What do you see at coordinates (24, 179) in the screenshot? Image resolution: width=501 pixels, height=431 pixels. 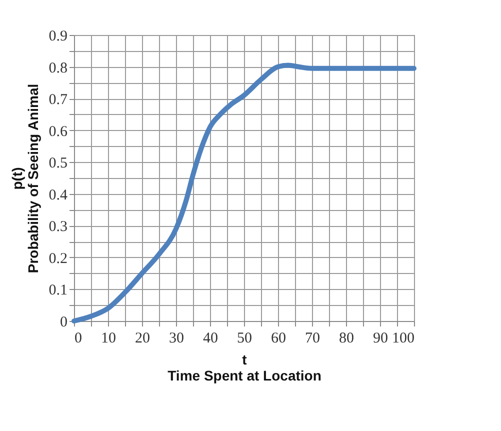 I see `y-axis-title: p(t) Probability of Seeing Animal` at bounding box center [24, 179].